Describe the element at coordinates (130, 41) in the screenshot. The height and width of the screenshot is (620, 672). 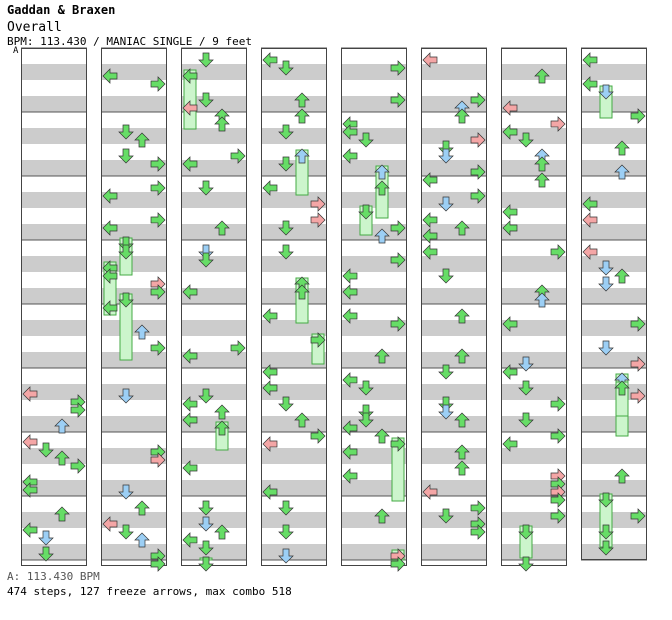
I see `chart-info: BPM: 113.430 / MANIAC SINGLE / 9 feet` at that location.